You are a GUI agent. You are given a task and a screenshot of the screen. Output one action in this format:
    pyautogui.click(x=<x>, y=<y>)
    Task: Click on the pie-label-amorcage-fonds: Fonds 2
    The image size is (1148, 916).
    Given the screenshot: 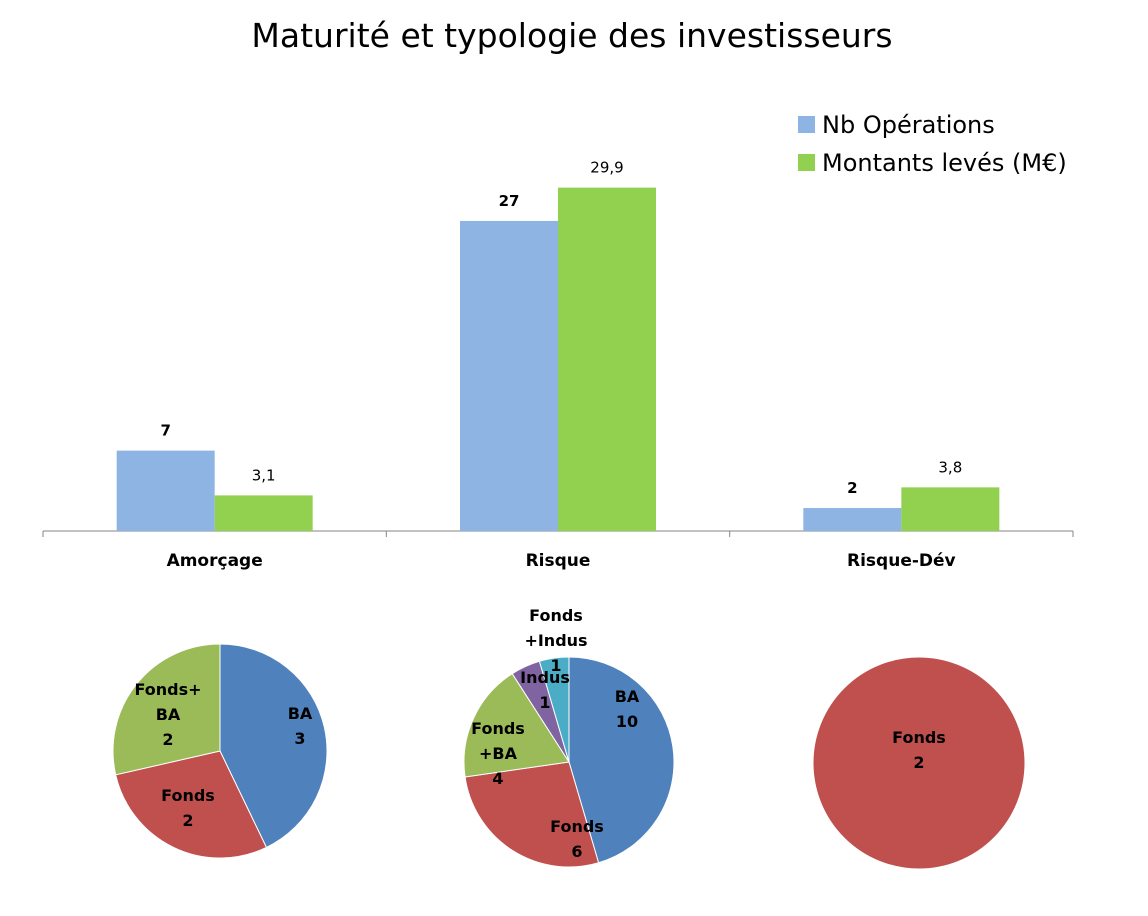 What is the action you would take?
    pyautogui.click(x=188, y=808)
    